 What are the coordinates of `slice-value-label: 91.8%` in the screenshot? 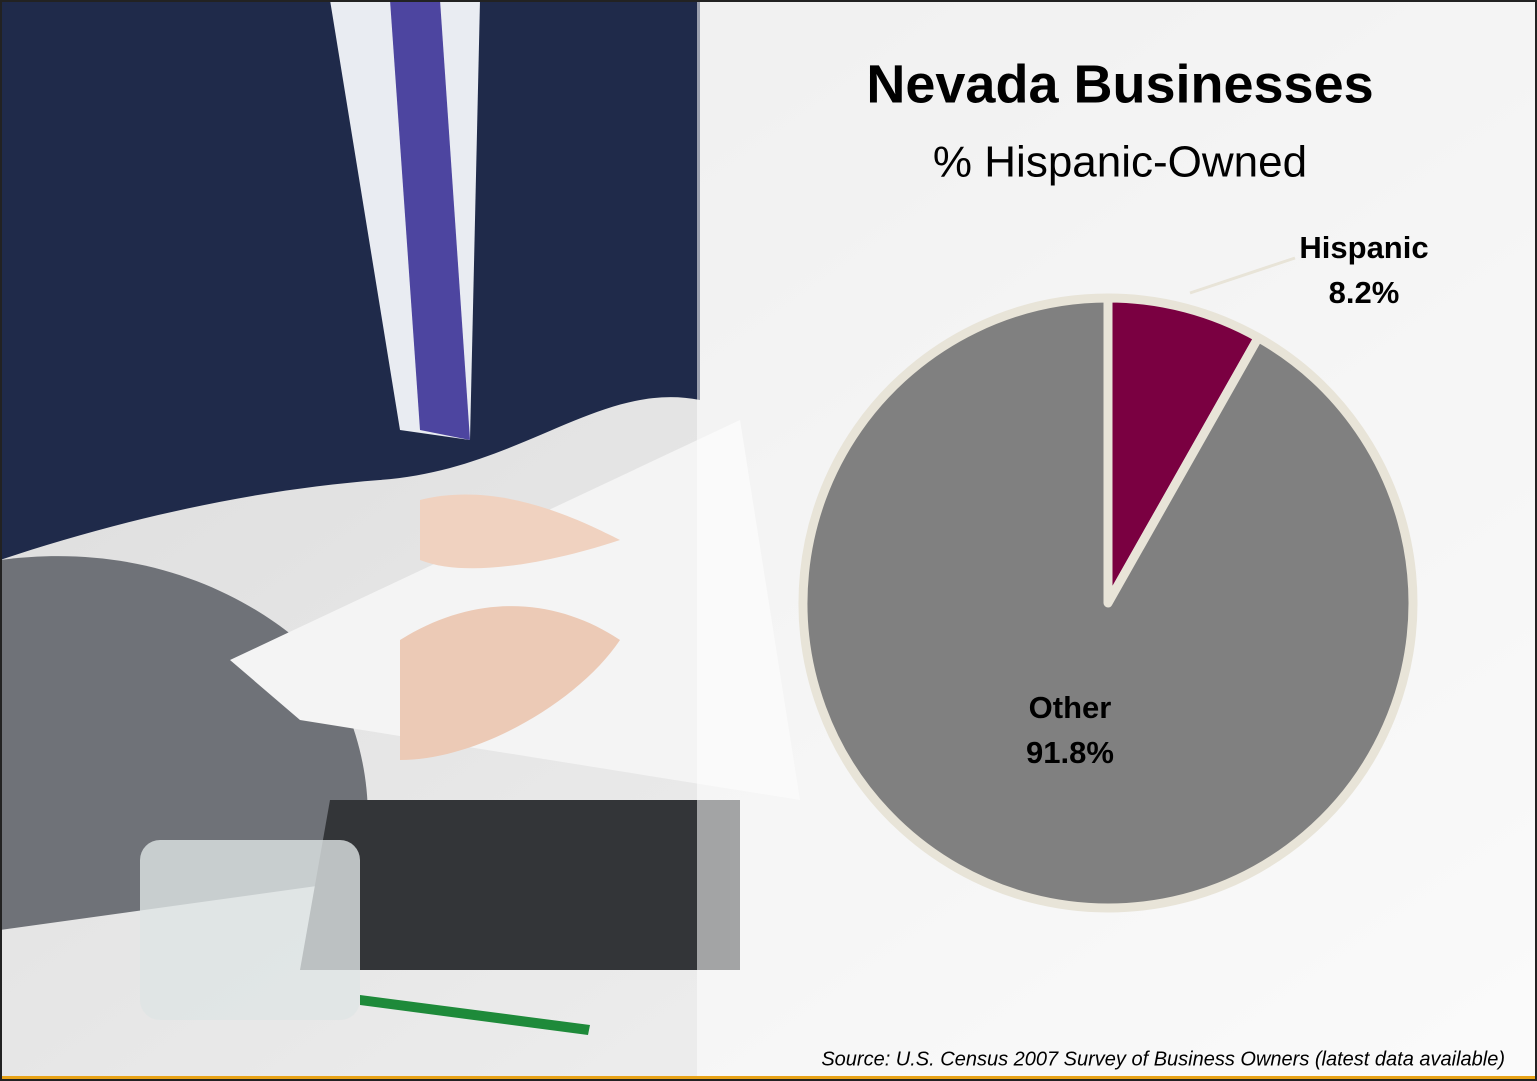 It's located at (1070, 752).